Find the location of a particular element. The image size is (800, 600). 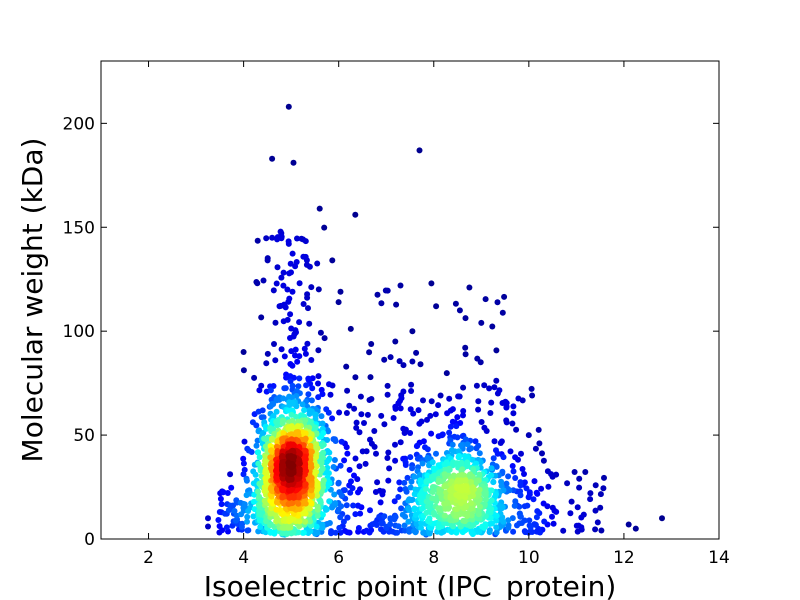

x-tick-label: 6 is located at coordinates (338, 558).